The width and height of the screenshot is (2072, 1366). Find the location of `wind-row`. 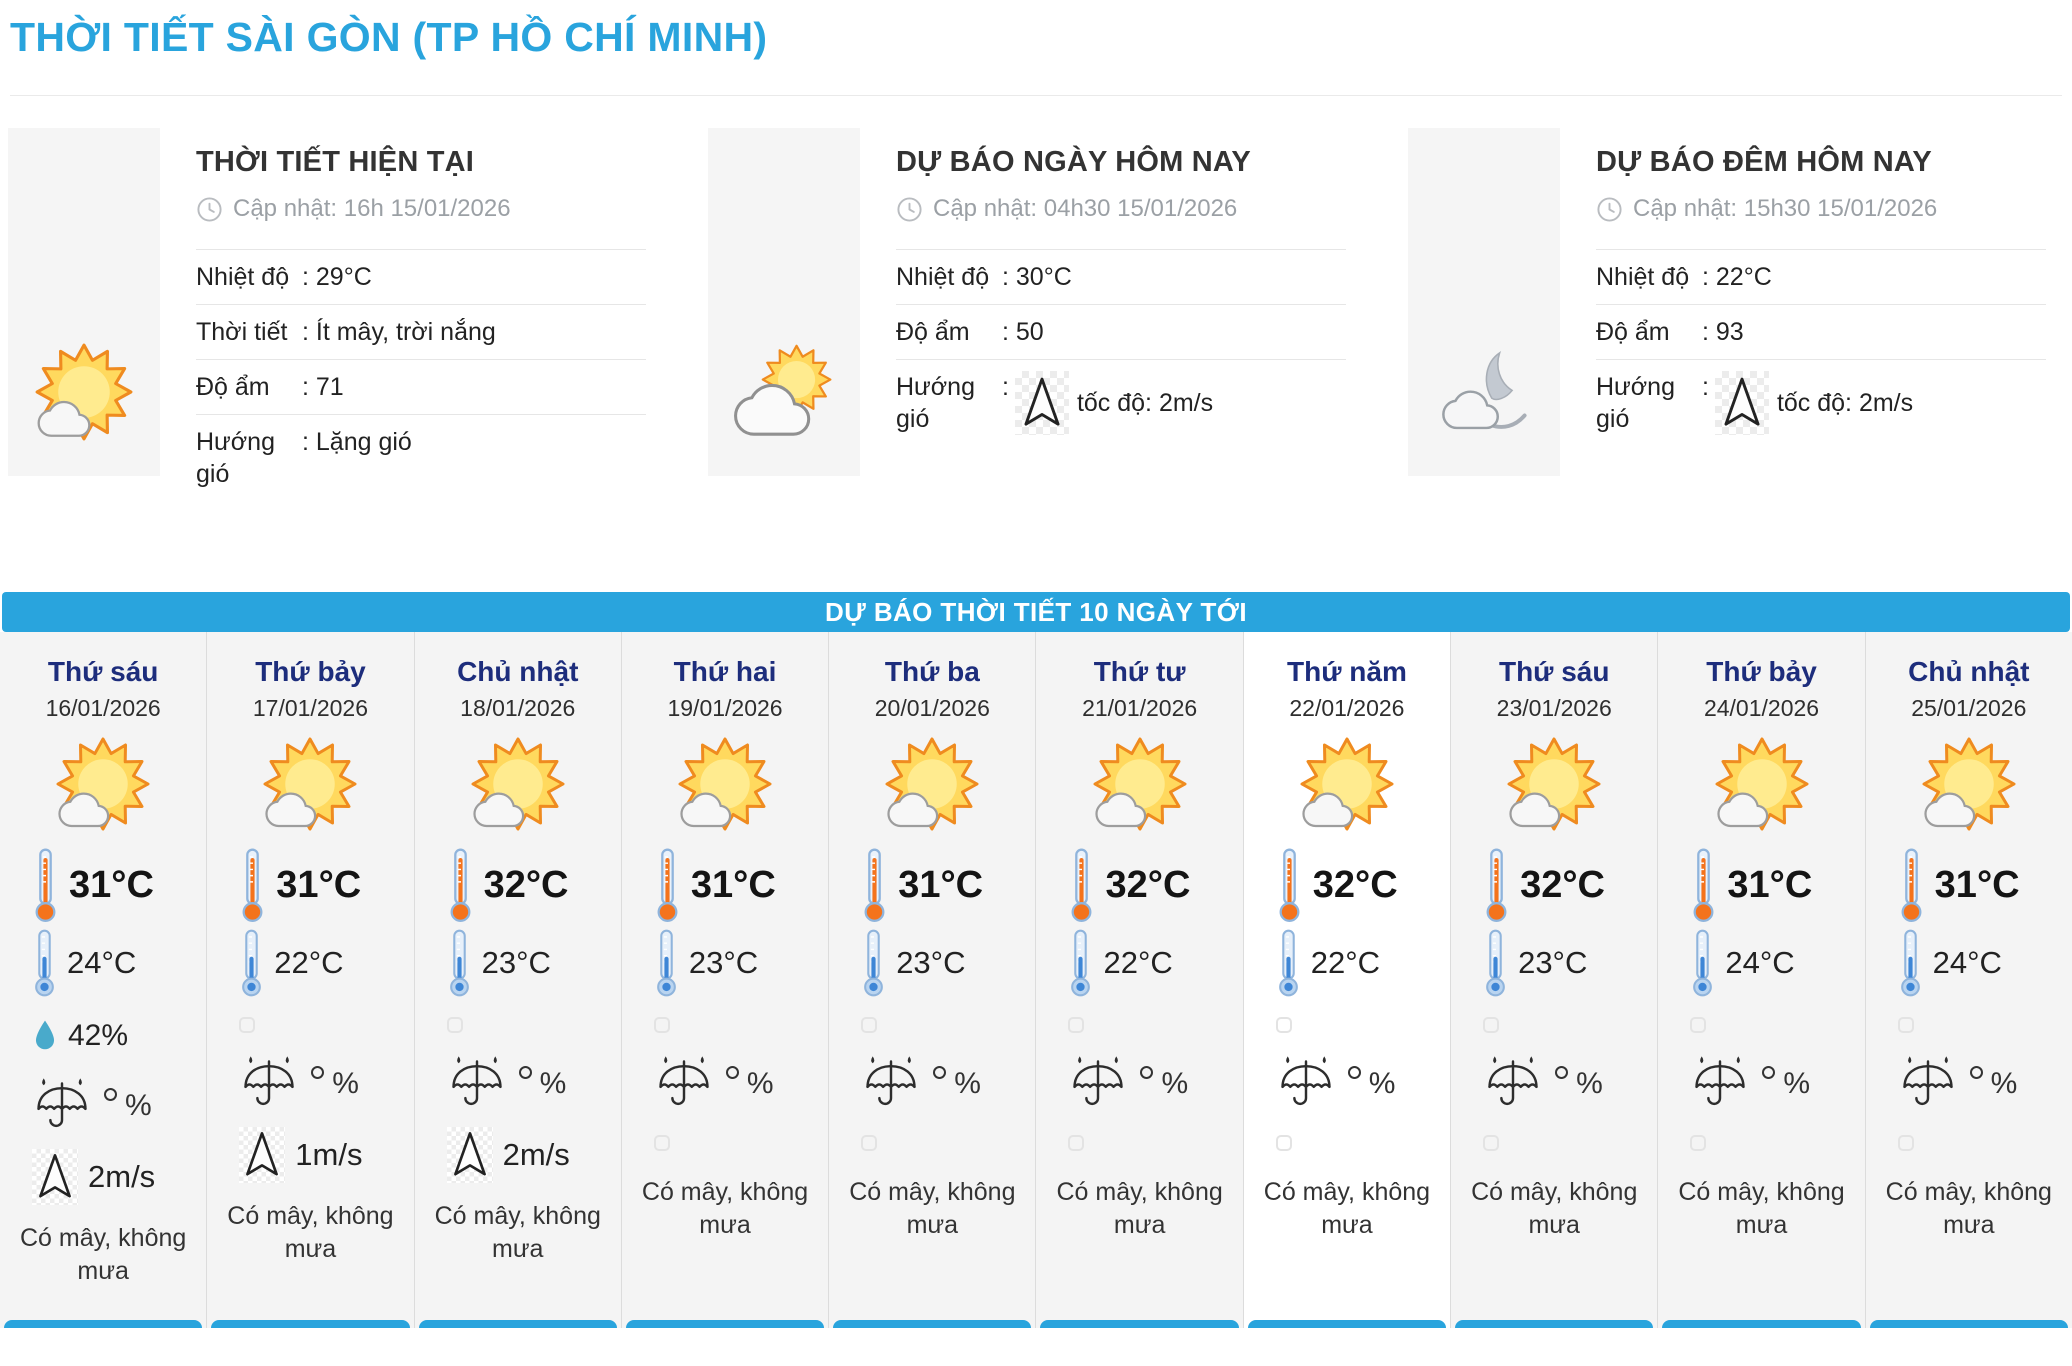

wind-row is located at coordinates (1139, 1143).